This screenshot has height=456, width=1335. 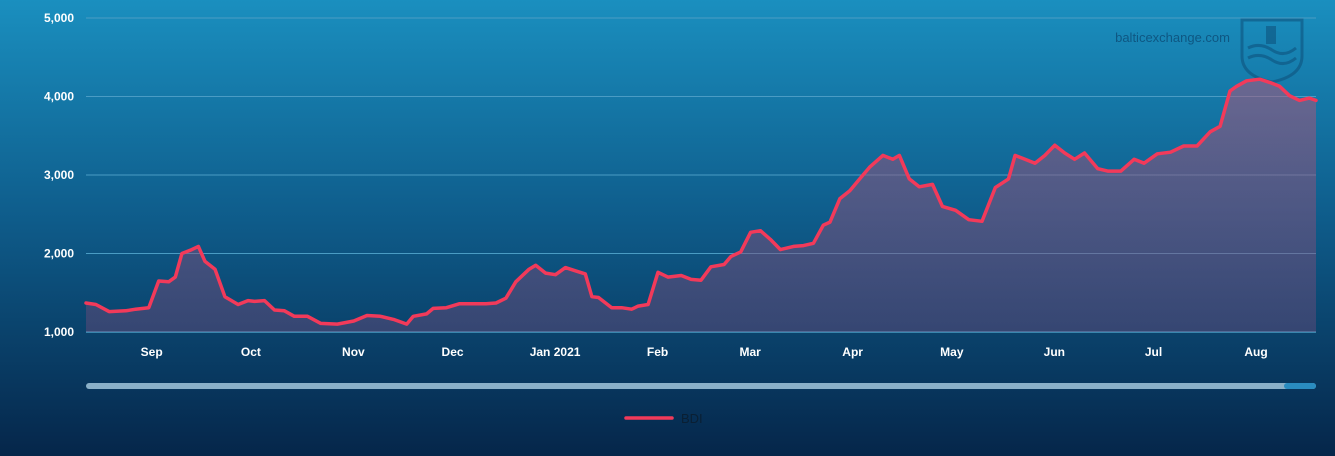 What do you see at coordinates (1054, 352) in the screenshot?
I see `x-tick-label: Jun` at bounding box center [1054, 352].